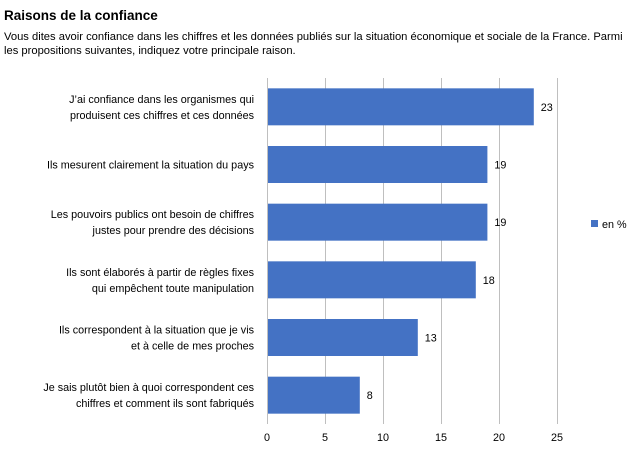 Image resolution: width=636 pixels, height=456 pixels. Describe the element at coordinates (557, 438) in the screenshot. I see `x-tick-label: 25` at that location.